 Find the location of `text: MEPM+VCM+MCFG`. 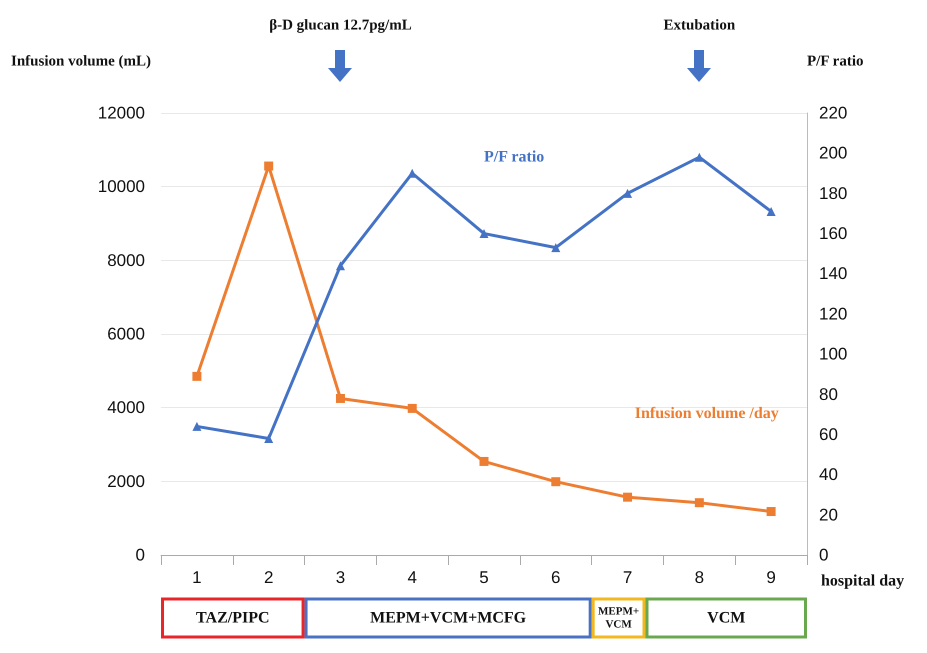

text: MEPM+VCM+MCFG is located at coordinates (448, 618).